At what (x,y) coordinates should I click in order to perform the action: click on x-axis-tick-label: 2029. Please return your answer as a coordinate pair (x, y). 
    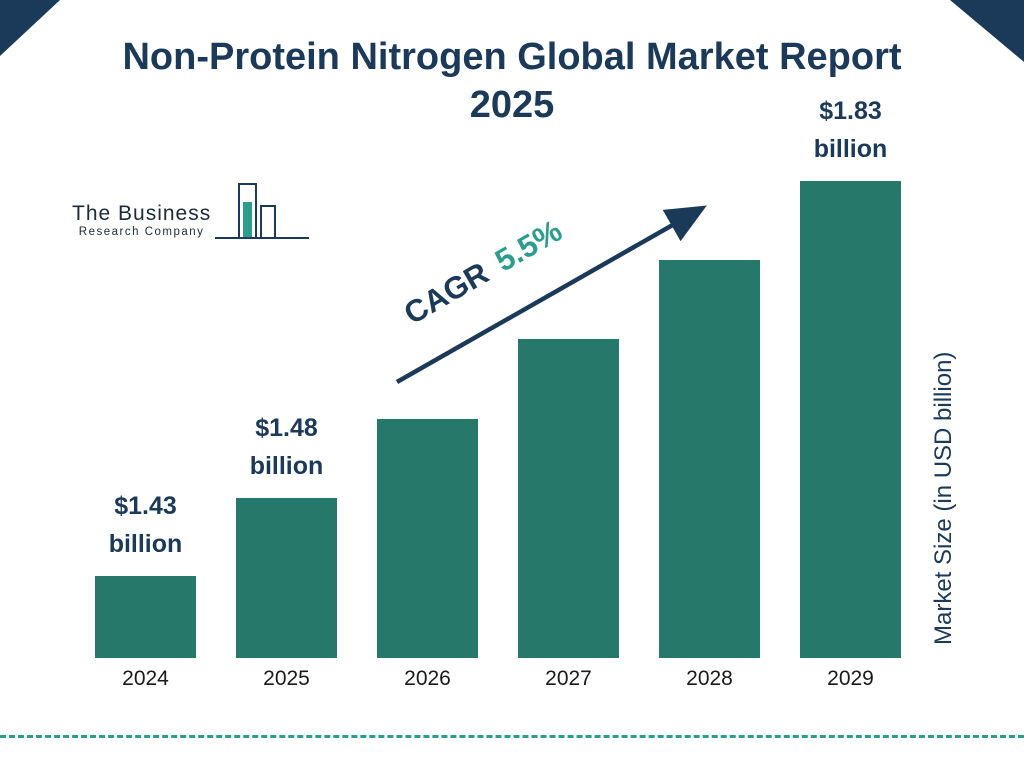
    Looking at the image, I should click on (850, 678).